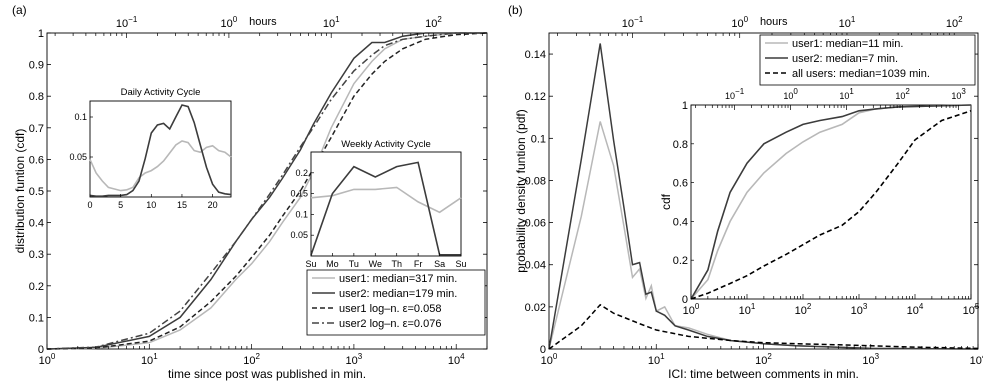  What do you see at coordinates (747, 309) in the screenshot?
I see `cdf-inset-x-tick-label: 10¹` at bounding box center [747, 309].